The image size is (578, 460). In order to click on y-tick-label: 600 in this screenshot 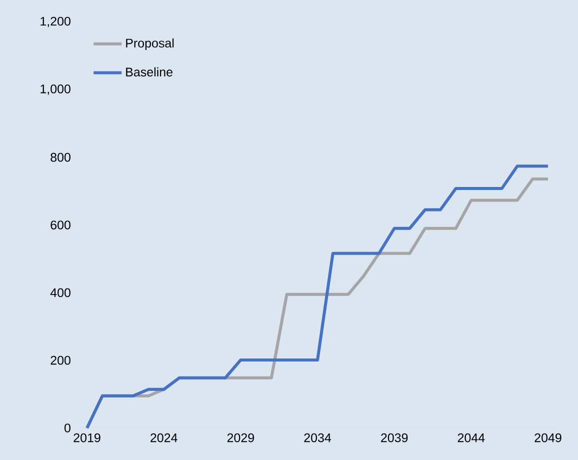, I will do `click(60, 225)`.